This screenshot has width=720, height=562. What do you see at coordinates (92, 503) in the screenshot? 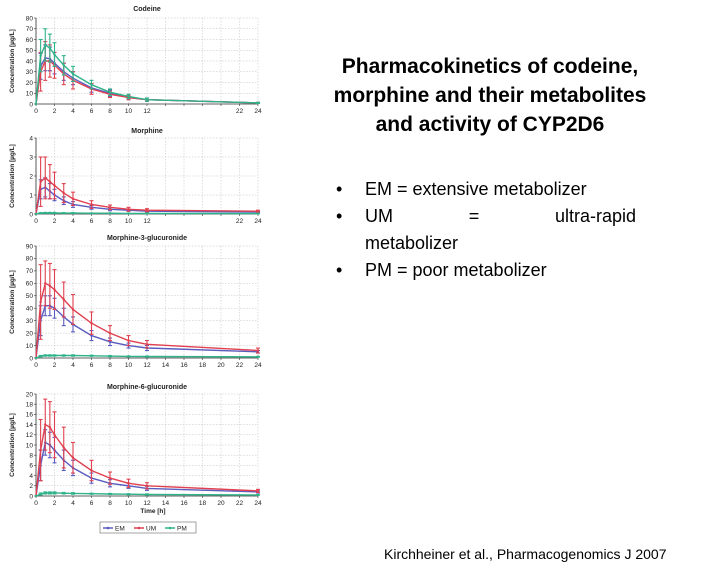
I see `x-tick-label: 6` at bounding box center [92, 503].